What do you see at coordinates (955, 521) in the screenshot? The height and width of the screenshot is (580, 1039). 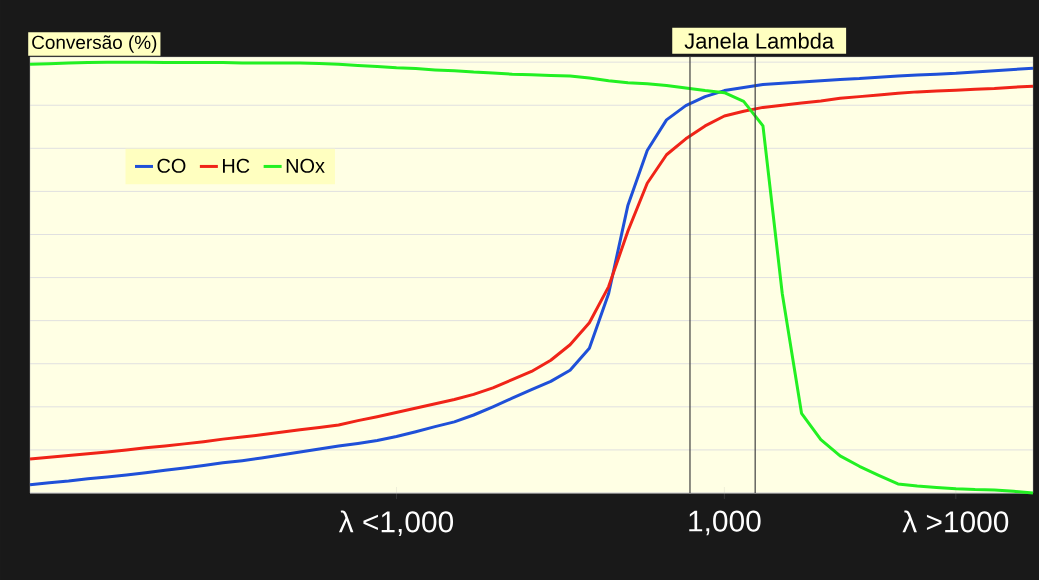 I see `x-tick-label: λ >1000` at bounding box center [955, 521].